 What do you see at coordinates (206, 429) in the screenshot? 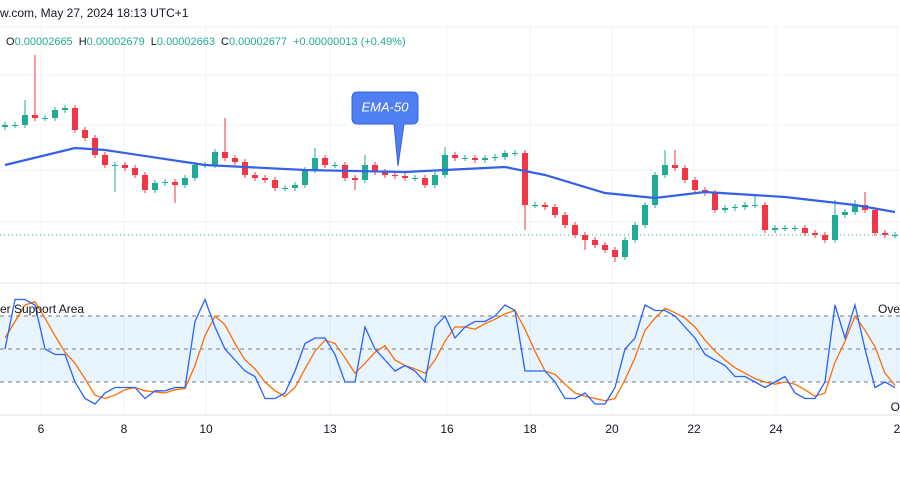
I see `x-tick-label: 10` at bounding box center [206, 429].